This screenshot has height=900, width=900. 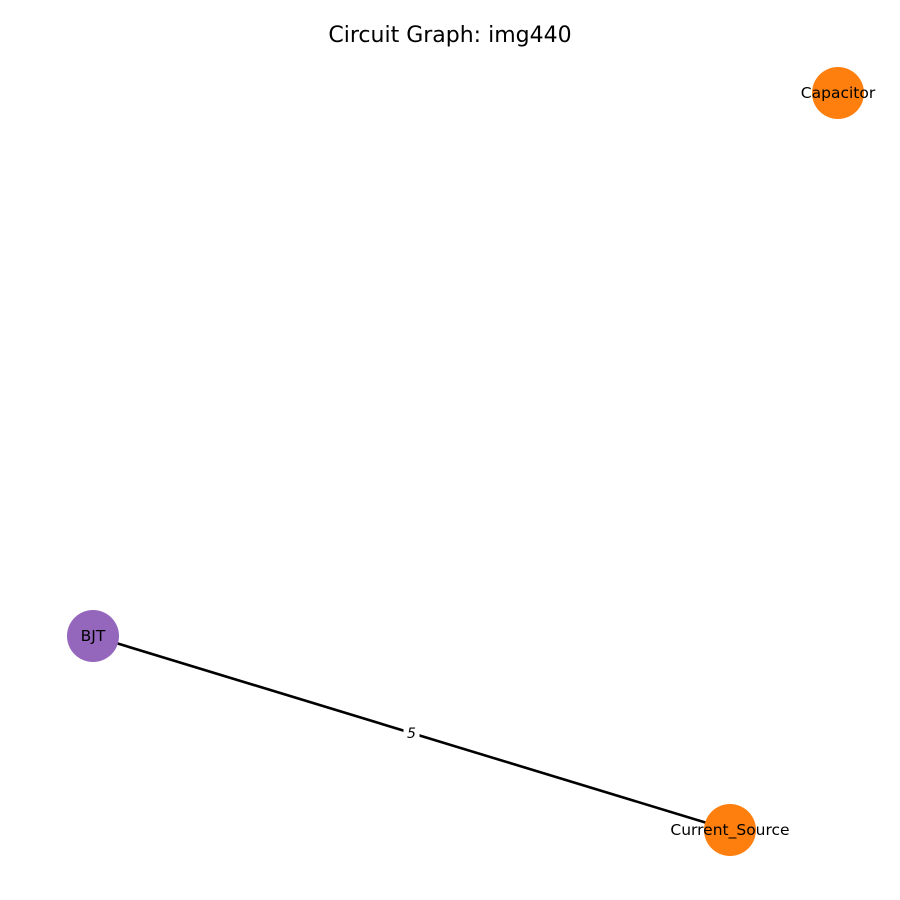 I want to click on node-label-bjt: BJT, so click(x=93, y=636).